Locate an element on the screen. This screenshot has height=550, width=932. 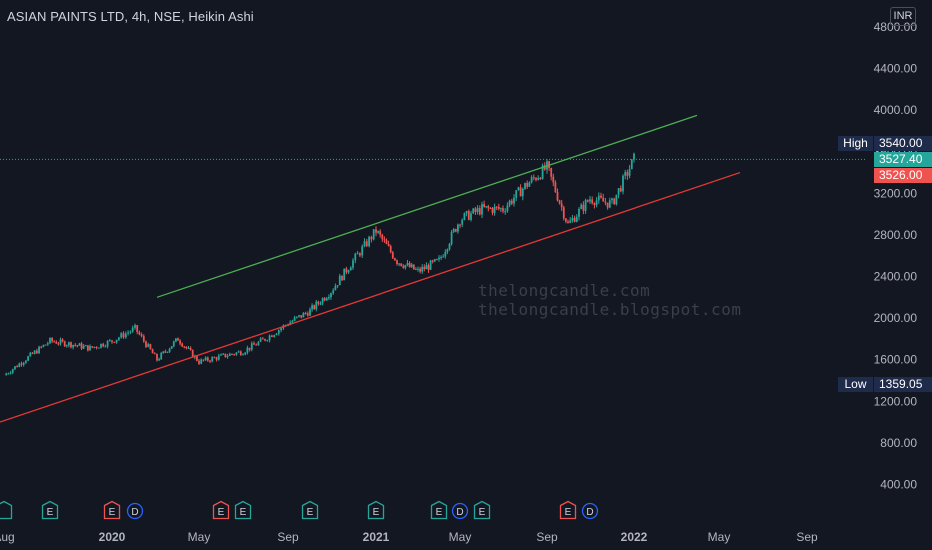
x-tick-label: Sep is located at coordinates (288, 537).